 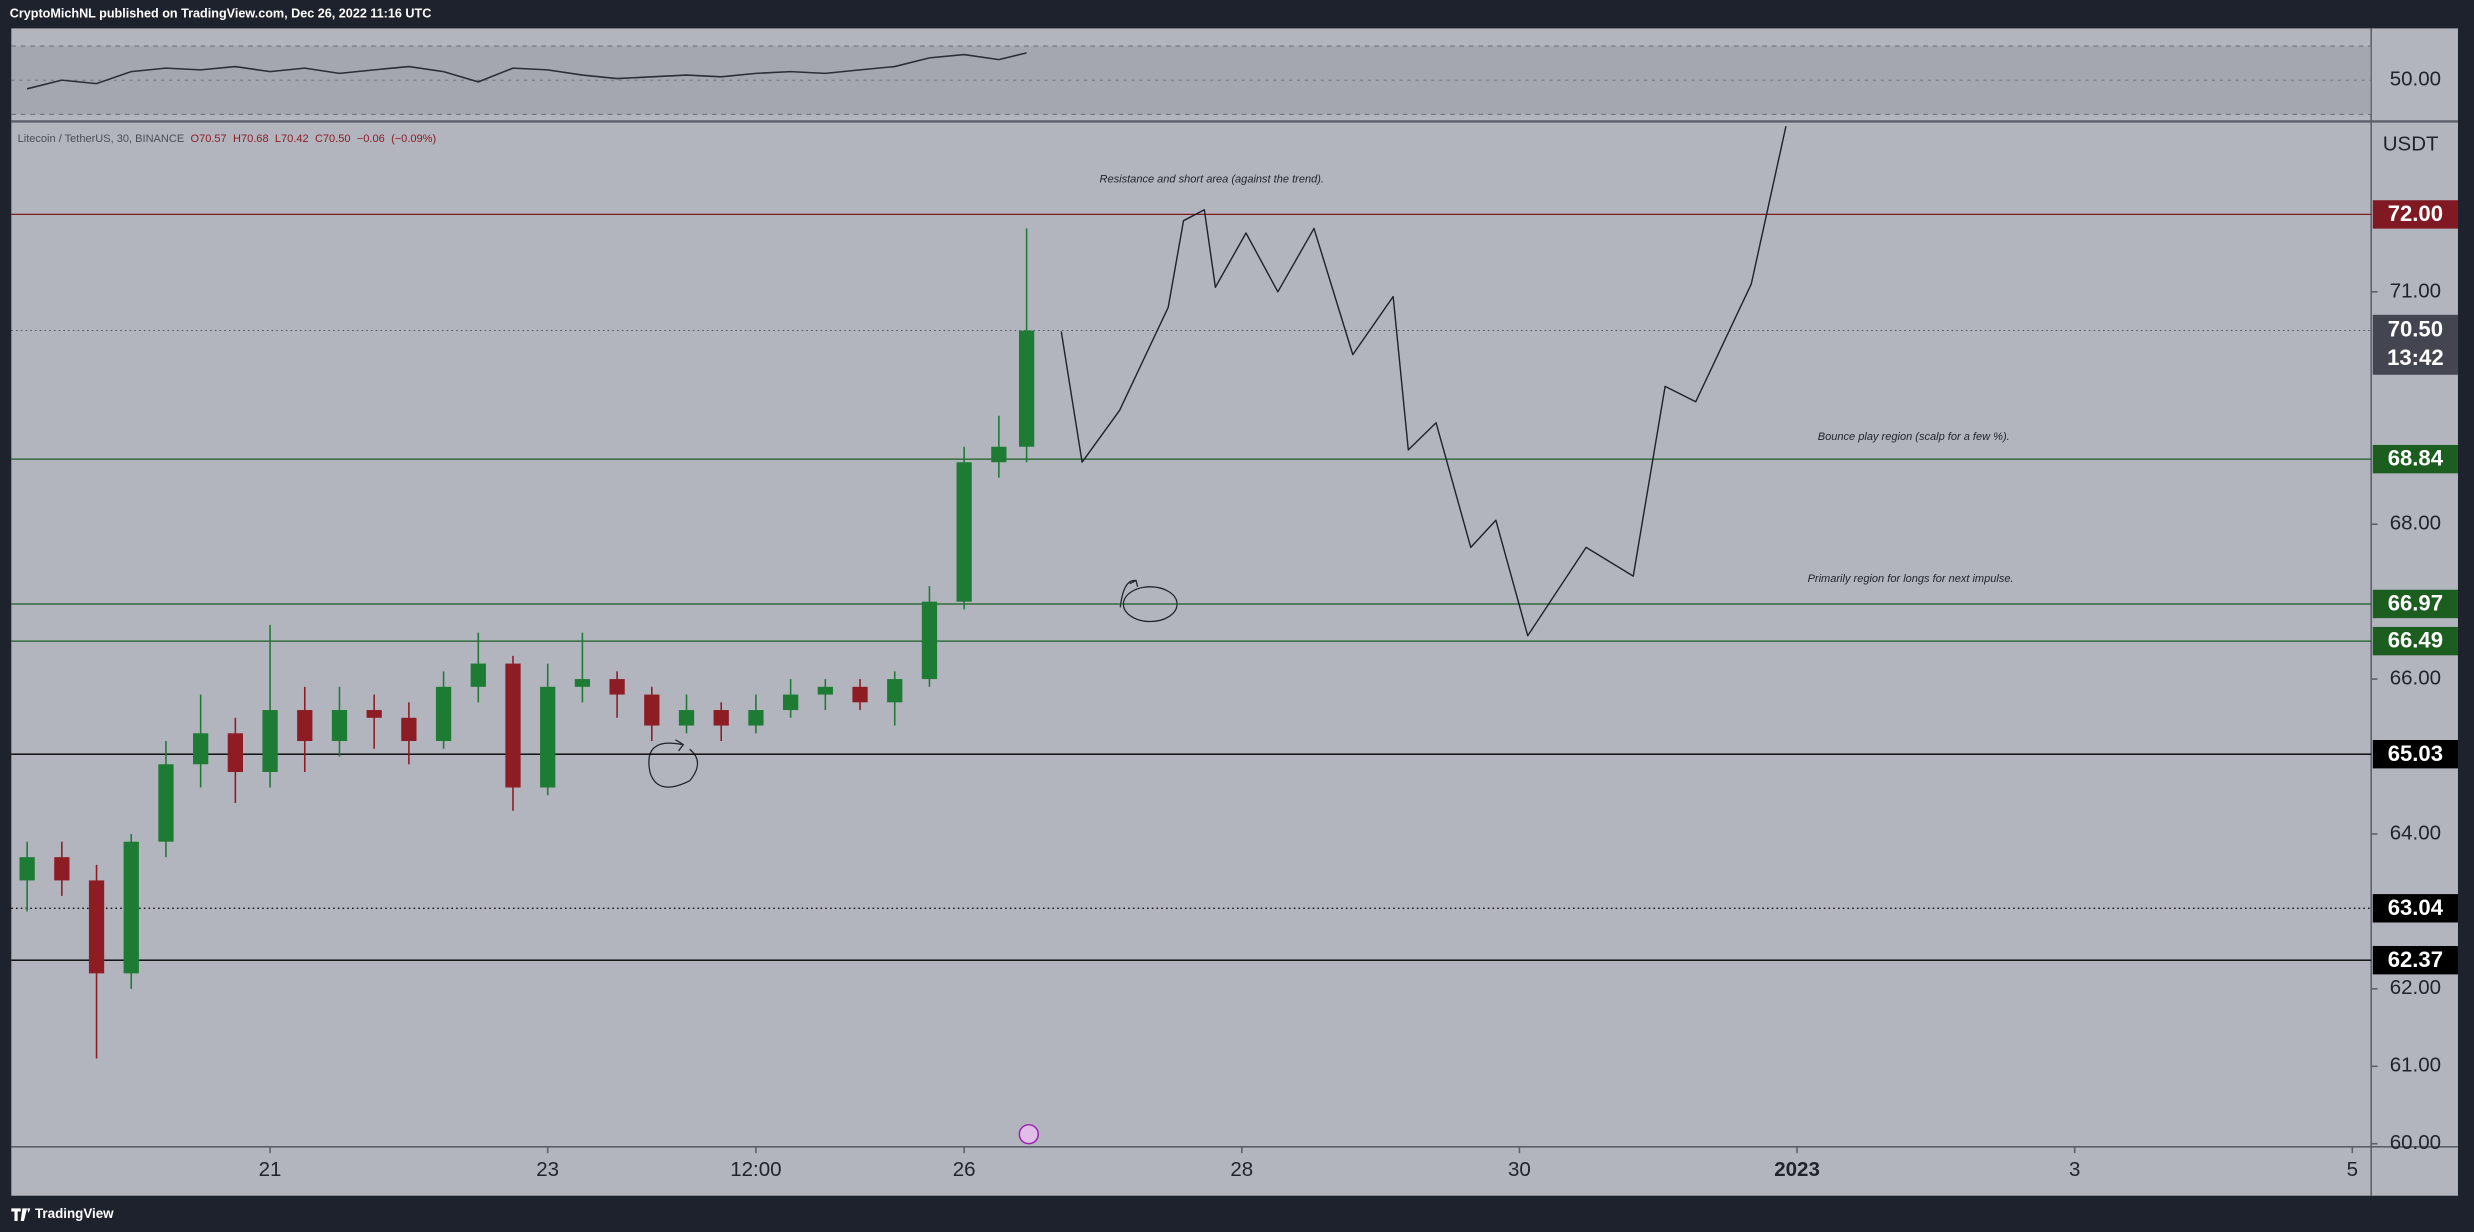 I want to click on y-tick-label: 62.00, so click(x=2415, y=987).